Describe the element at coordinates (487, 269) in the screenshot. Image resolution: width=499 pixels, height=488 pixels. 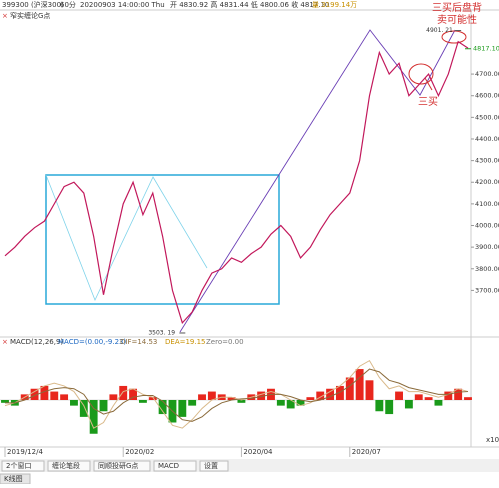
I see `y-tick-label: 3800.00` at that location.